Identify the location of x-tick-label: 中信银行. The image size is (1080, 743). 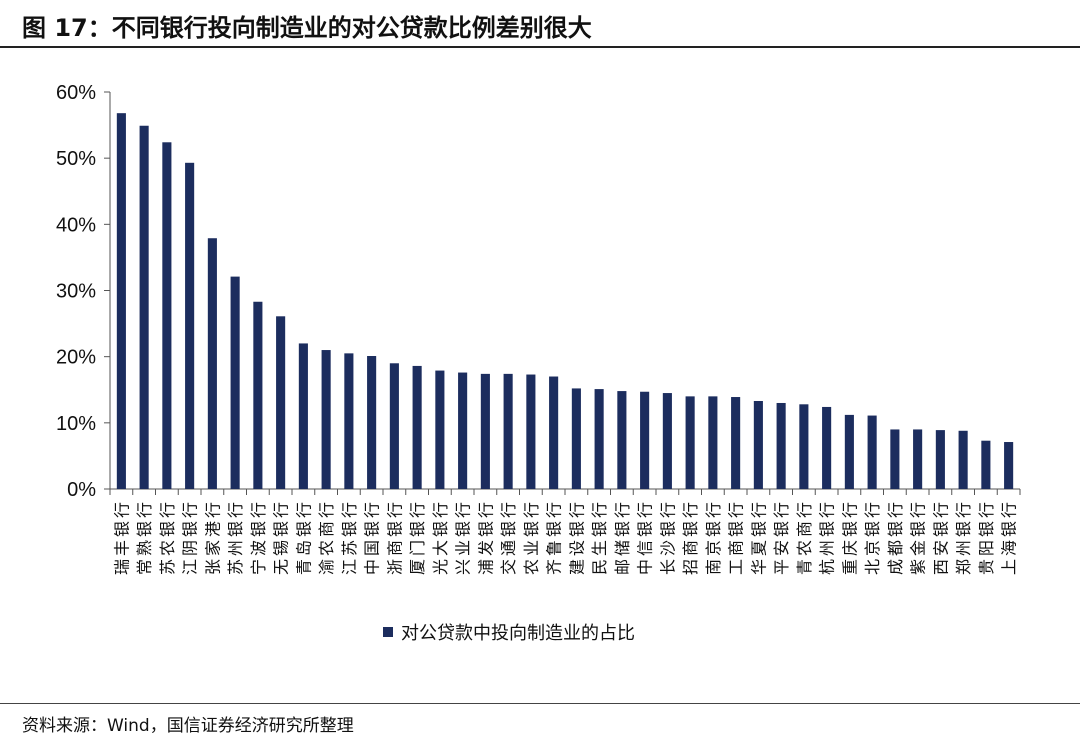
(645, 537).